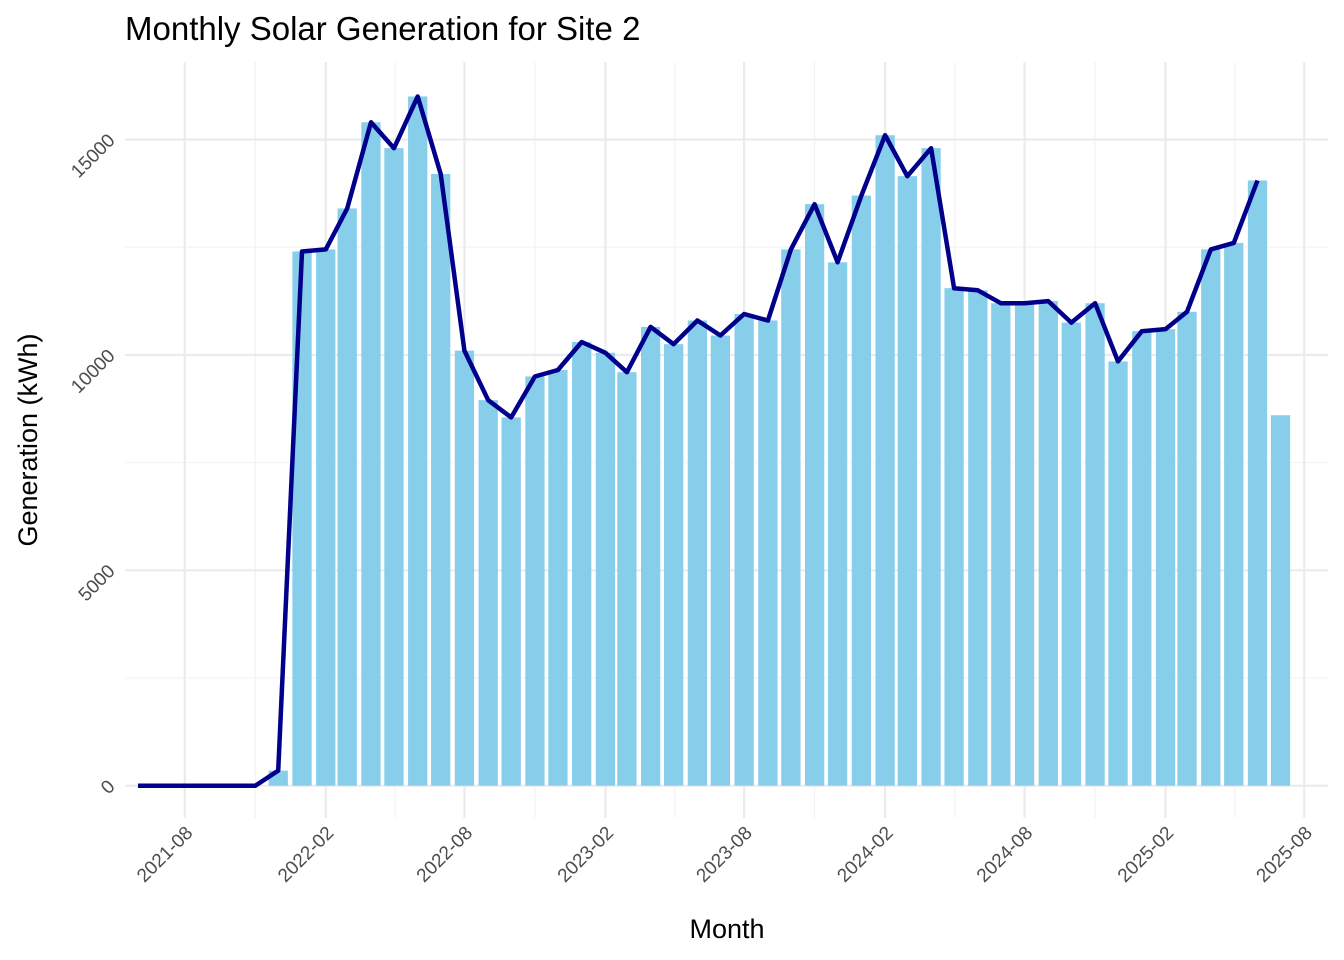  Describe the element at coordinates (97, 583) in the screenshot. I see `y-tick-label: 5000` at that location.